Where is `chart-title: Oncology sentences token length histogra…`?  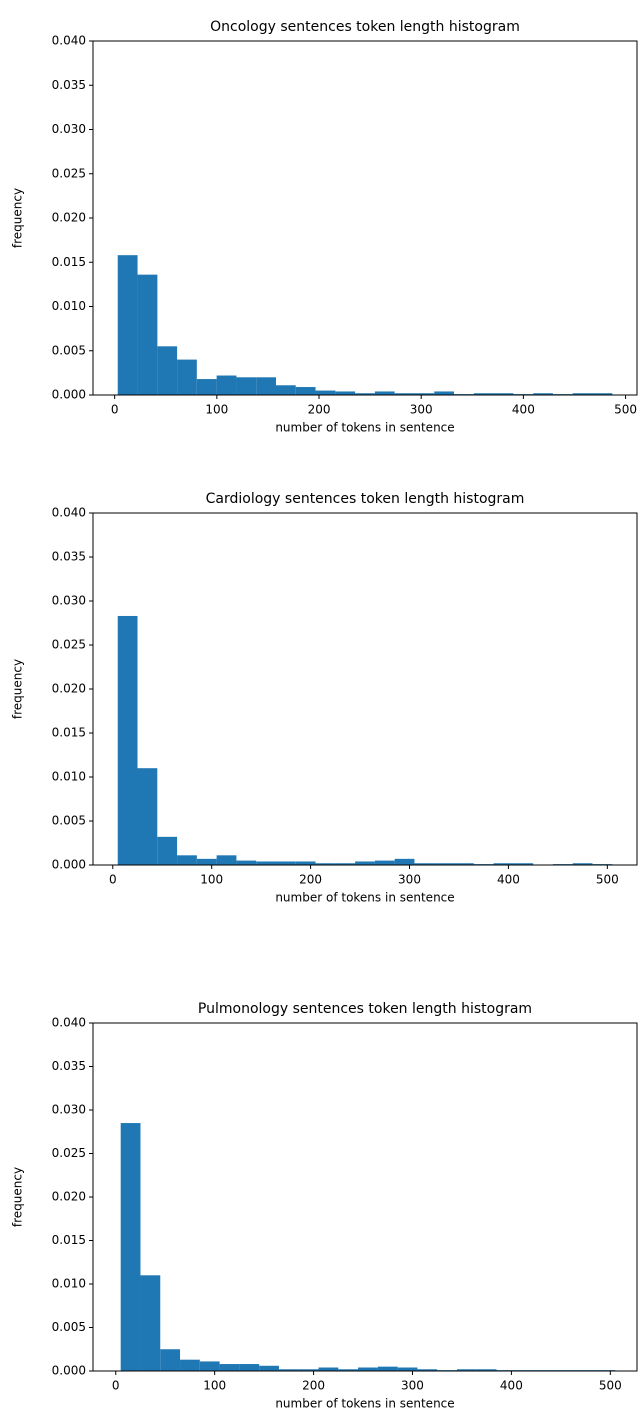 chart-title: Oncology sentences token length histogra… is located at coordinates (365, 27).